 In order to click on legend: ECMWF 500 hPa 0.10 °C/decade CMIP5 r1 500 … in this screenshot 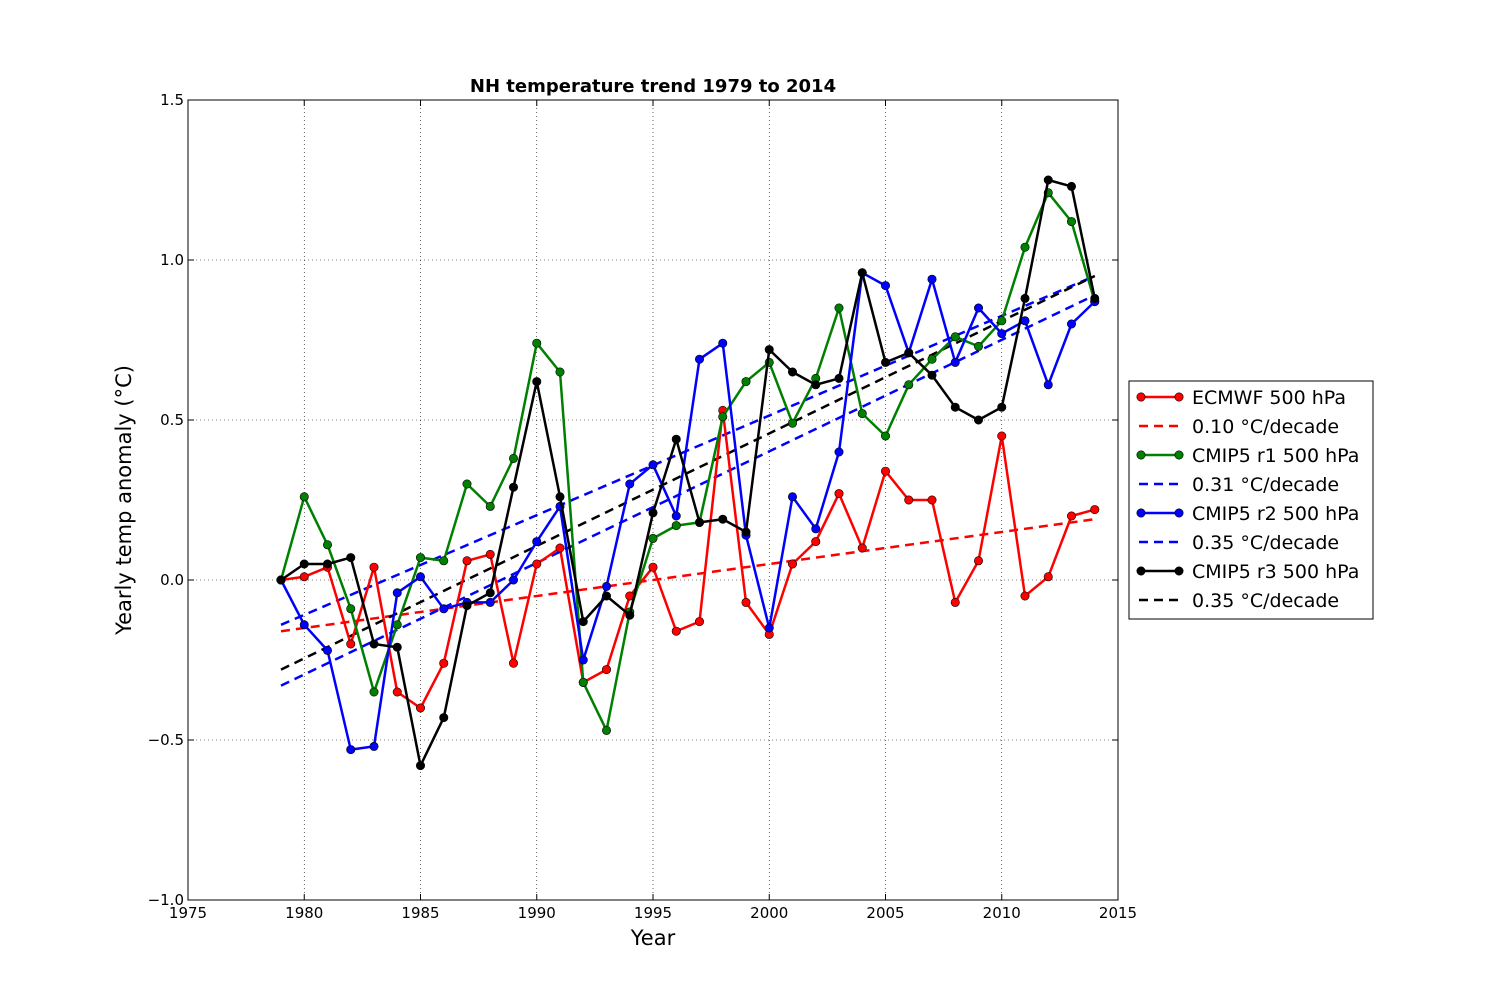, I will do `click(1251, 500)`.